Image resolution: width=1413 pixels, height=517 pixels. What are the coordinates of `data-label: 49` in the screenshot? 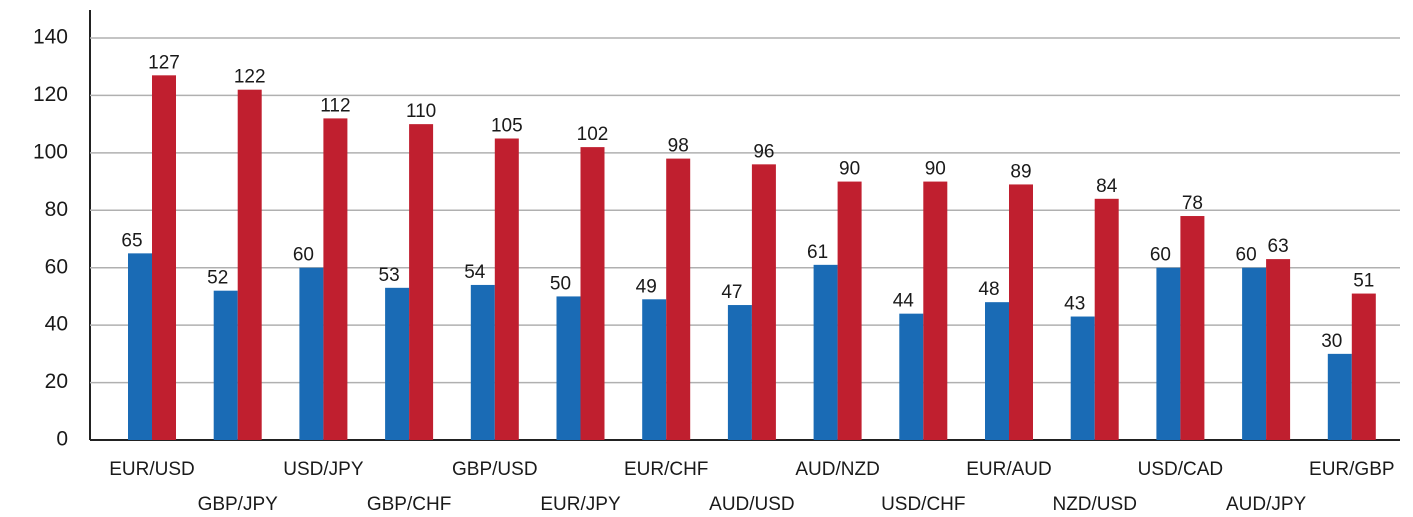 It's located at (646, 286).